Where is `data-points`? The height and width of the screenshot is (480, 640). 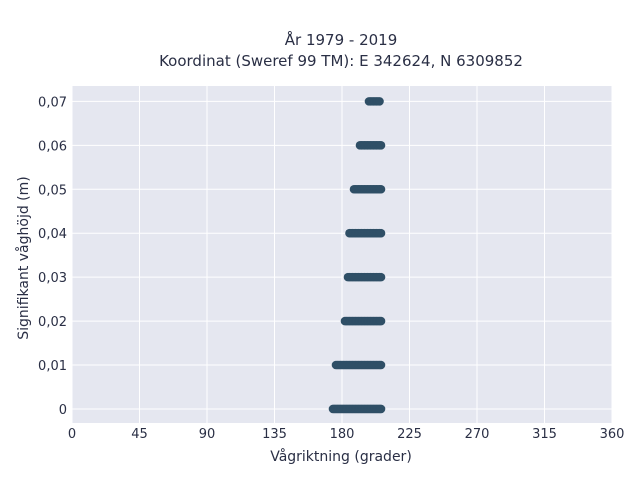
data-points is located at coordinates (357, 255).